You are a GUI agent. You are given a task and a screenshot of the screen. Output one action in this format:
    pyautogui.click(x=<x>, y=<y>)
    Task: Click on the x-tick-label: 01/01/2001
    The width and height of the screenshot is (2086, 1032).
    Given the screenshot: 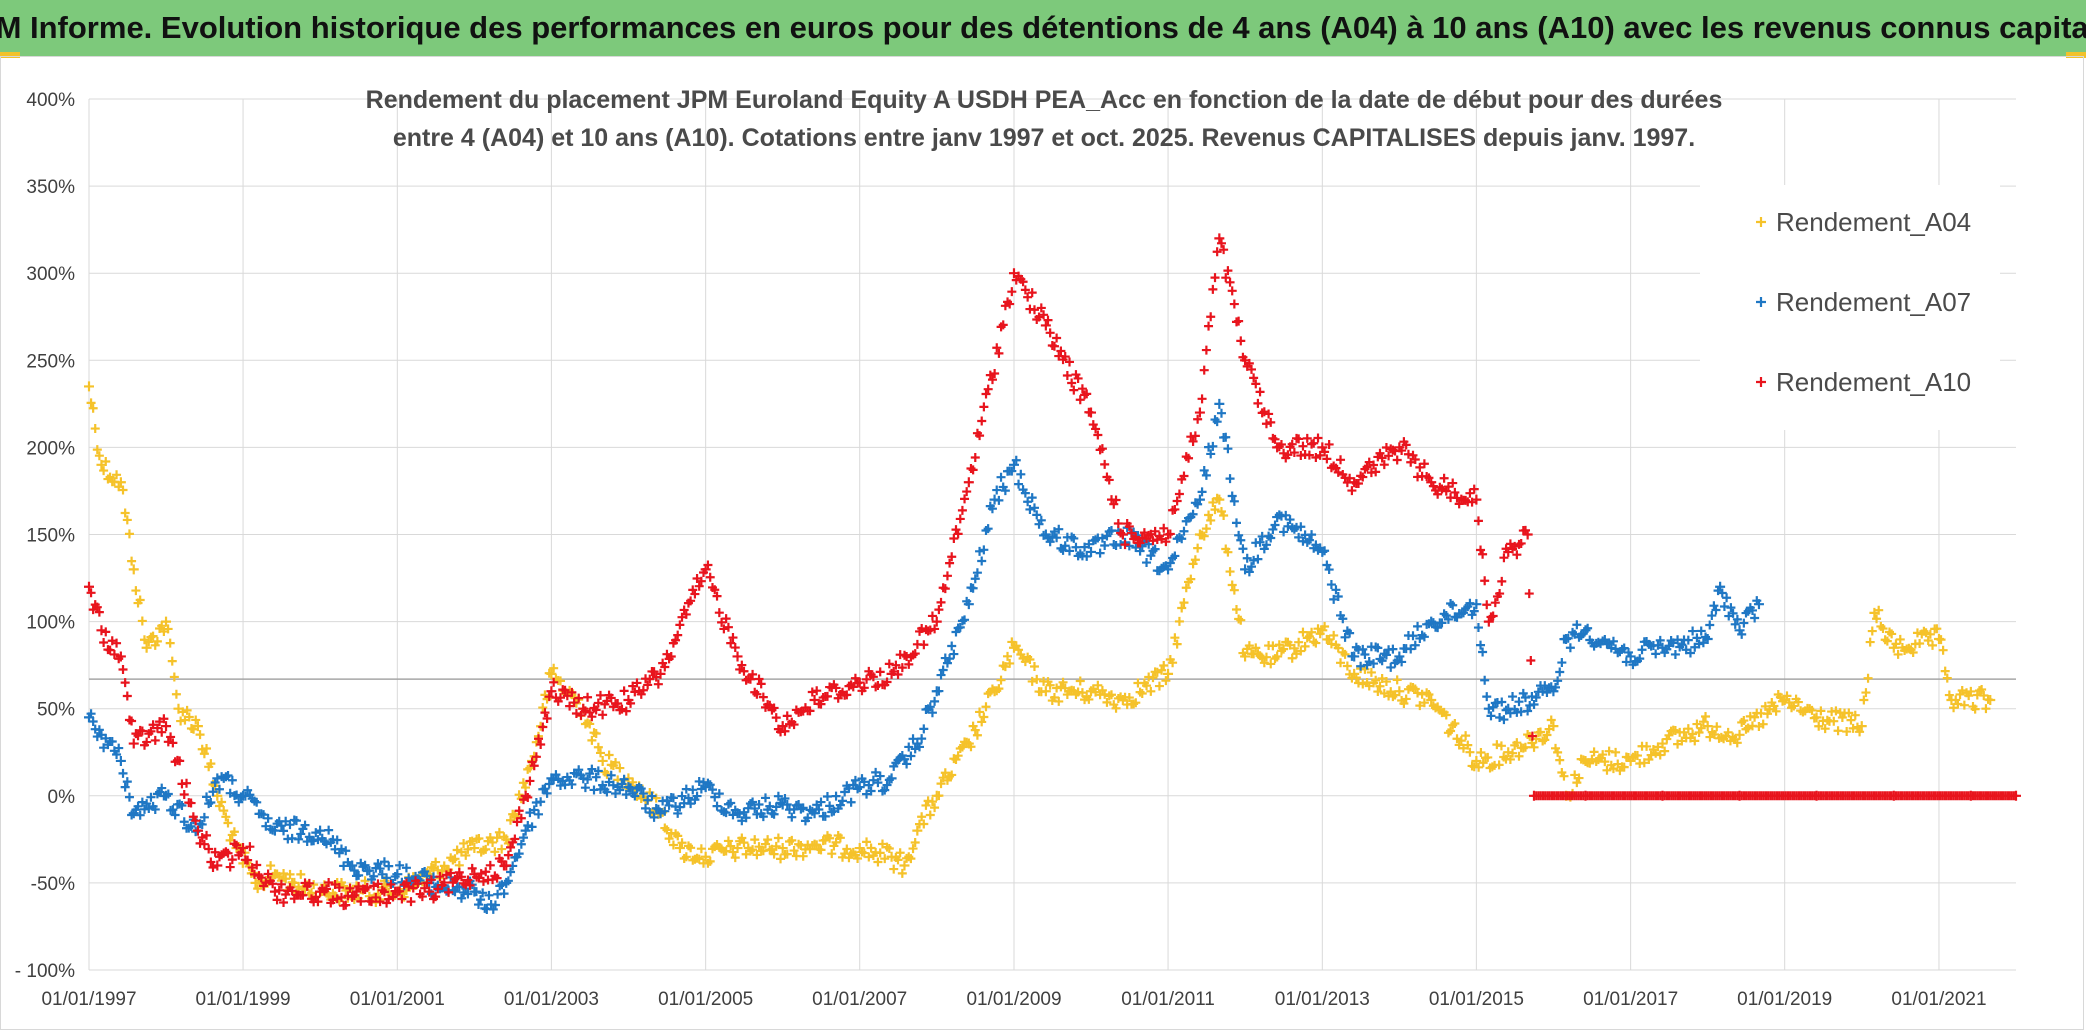 What is the action you would take?
    pyautogui.click(x=397, y=999)
    